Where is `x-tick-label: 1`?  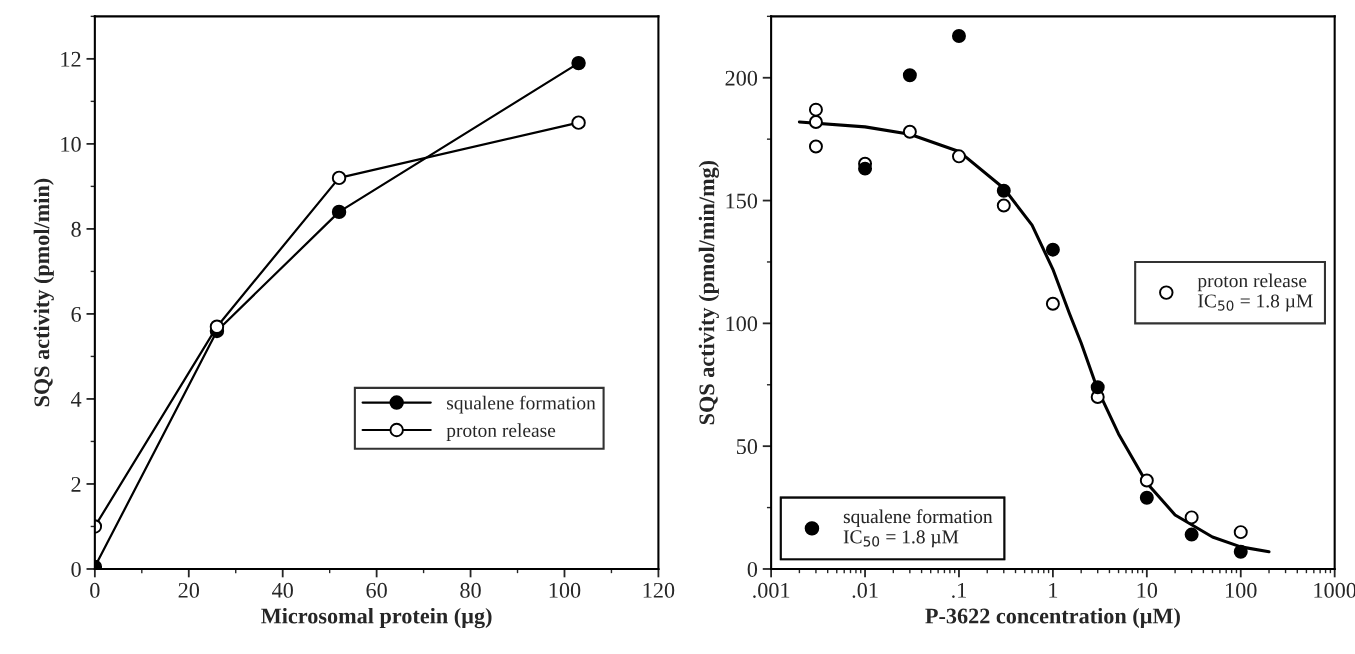 x-tick-label: 1 is located at coordinates (1053, 590).